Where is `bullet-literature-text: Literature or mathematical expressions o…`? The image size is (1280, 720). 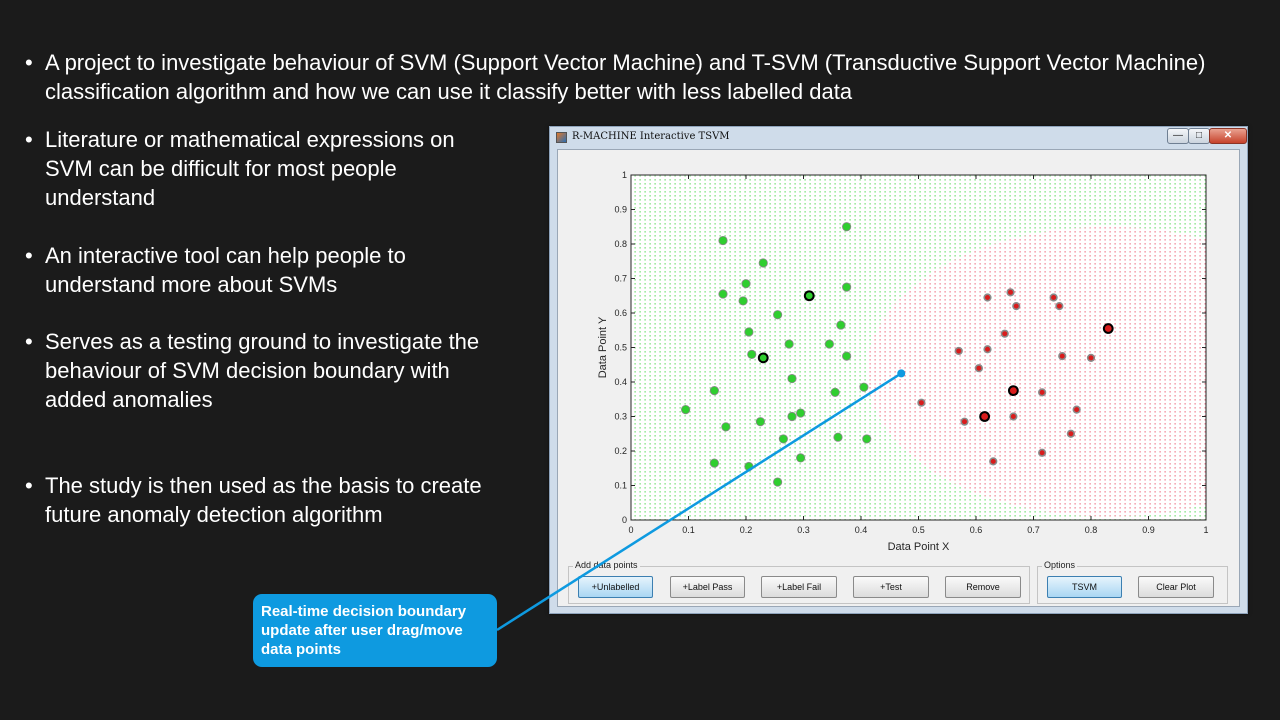 bullet-literature-text: Literature or mathematical expressions o… is located at coordinates (250, 168).